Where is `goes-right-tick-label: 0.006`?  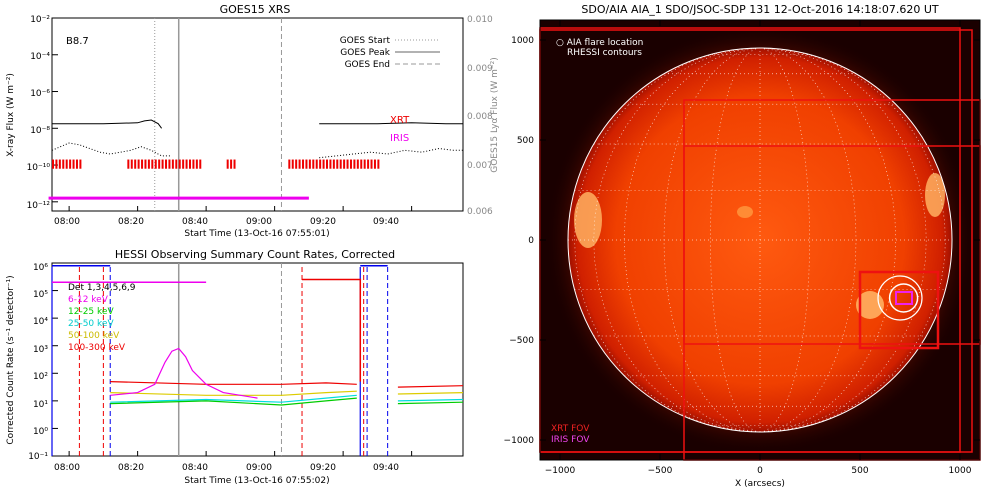
goes-right-tick-label: 0.006 is located at coordinates (480, 212).